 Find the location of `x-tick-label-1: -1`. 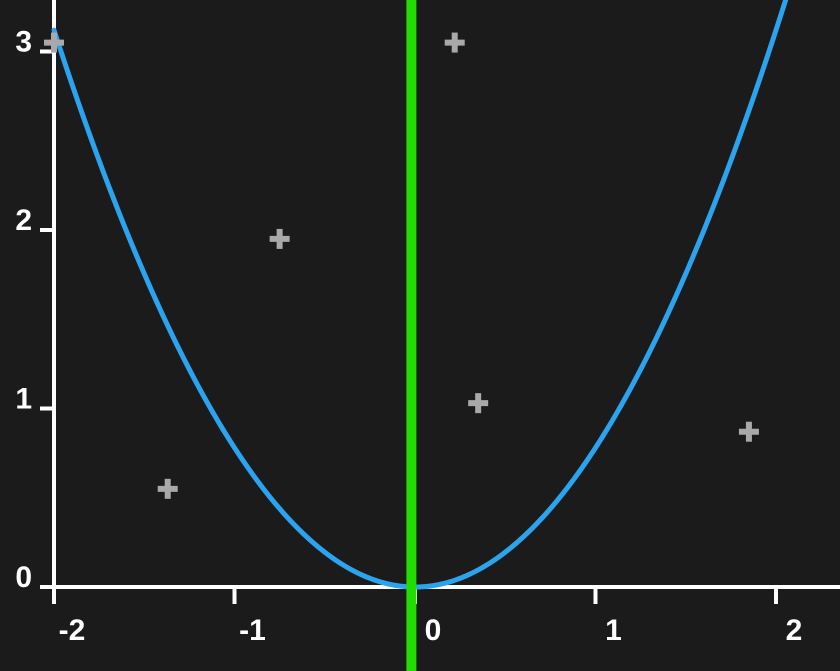

x-tick-label-1: -1 is located at coordinates (252, 630).